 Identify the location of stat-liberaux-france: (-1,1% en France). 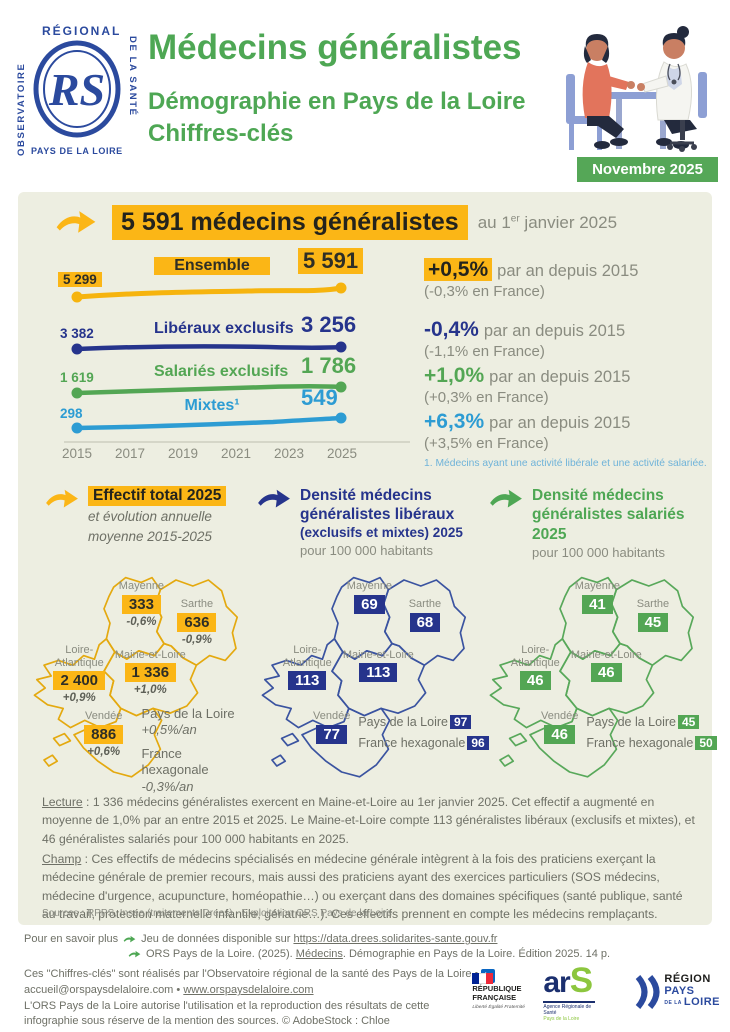
(484, 351).